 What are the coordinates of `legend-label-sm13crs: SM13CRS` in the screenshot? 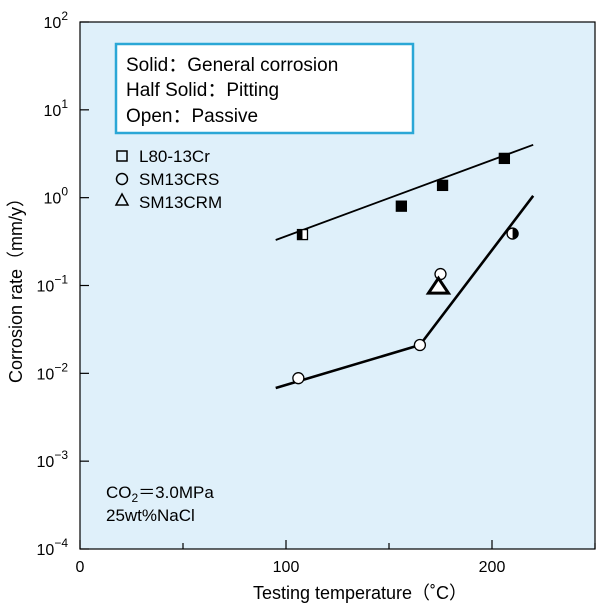 It's located at (179, 179).